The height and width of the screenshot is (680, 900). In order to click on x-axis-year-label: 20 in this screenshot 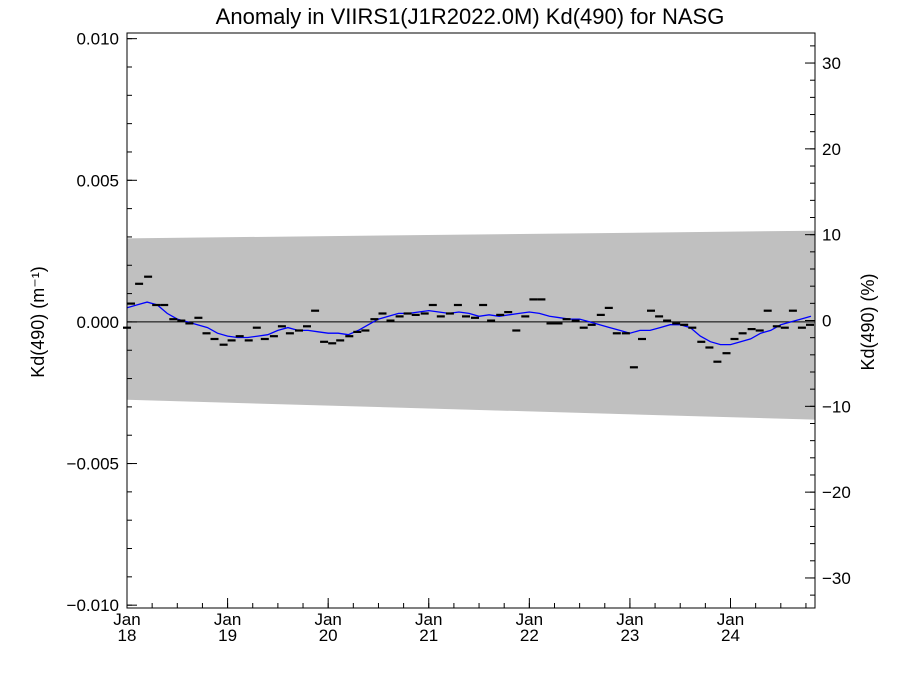, I will do `click(328, 635)`.